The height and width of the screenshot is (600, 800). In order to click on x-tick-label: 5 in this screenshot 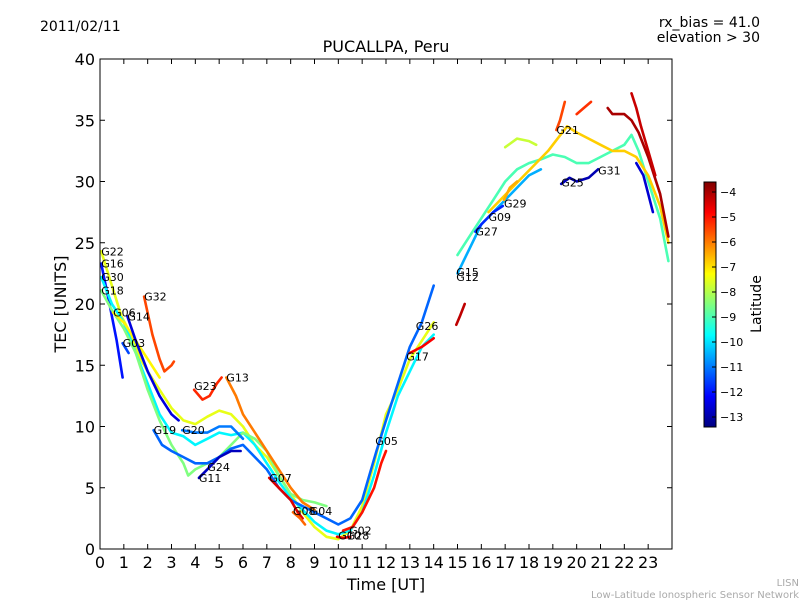, I will do `click(219, 562)`.